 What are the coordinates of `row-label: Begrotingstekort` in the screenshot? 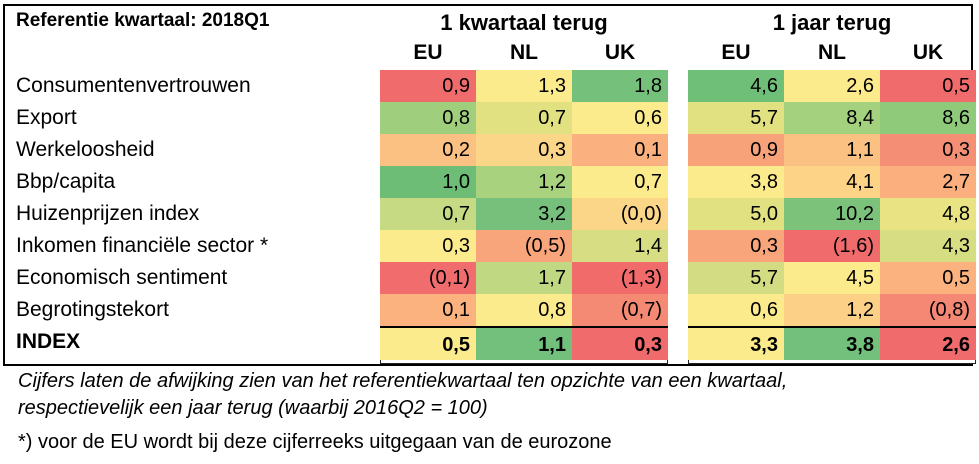 It's located at (92, 309).